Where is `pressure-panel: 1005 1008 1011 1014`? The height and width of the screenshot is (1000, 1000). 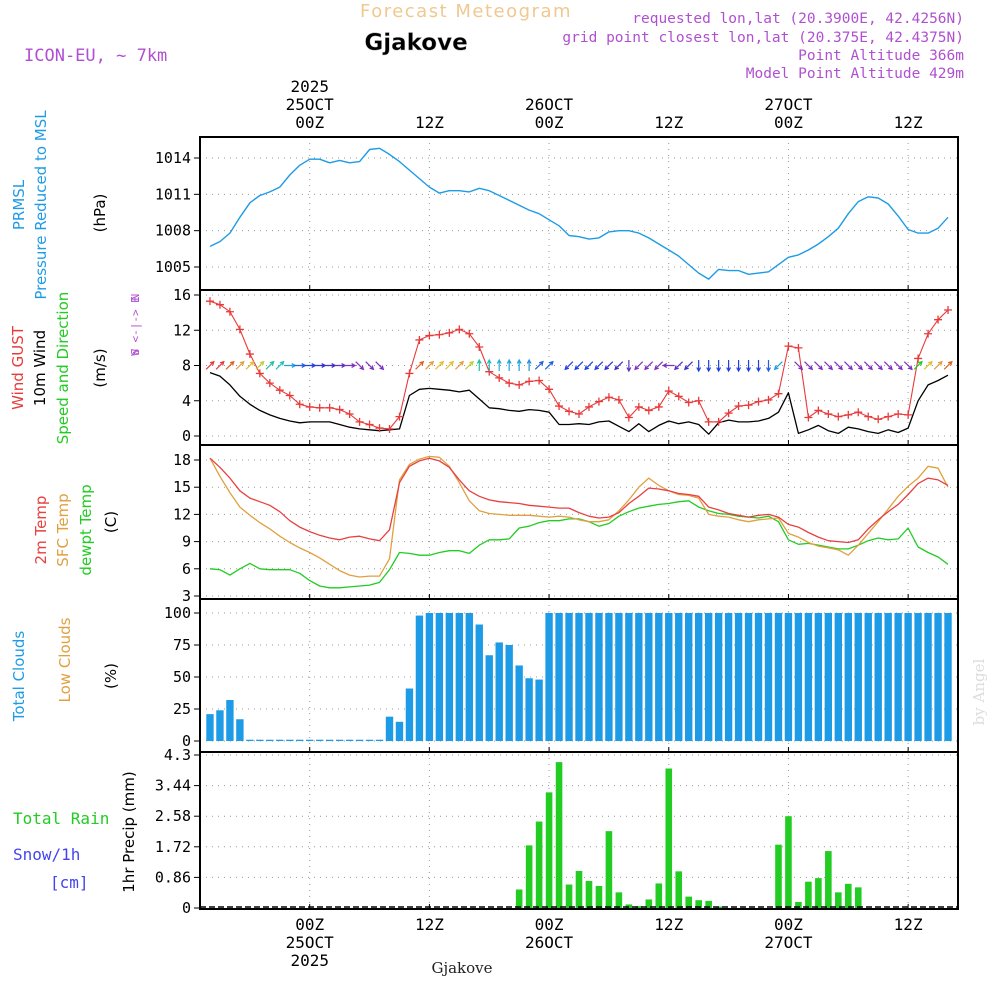 pressure-panel: 1005 1008 1011 1014 is located at coordinates (557, 213).